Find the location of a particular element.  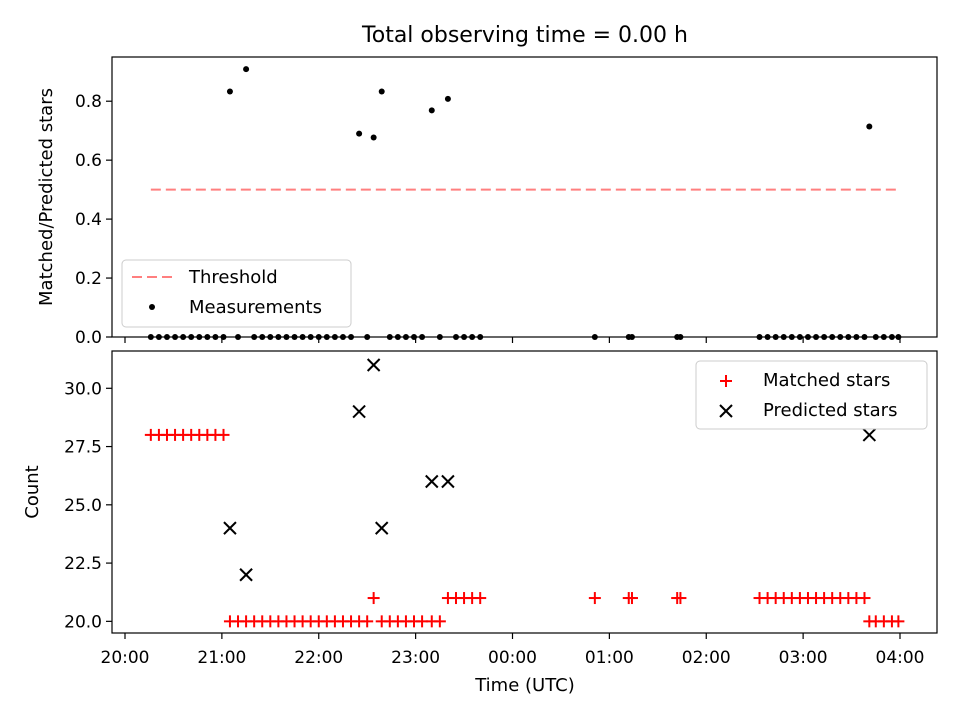

legend-predicted-label: Predicted stars is located at coordinates (830, 410).